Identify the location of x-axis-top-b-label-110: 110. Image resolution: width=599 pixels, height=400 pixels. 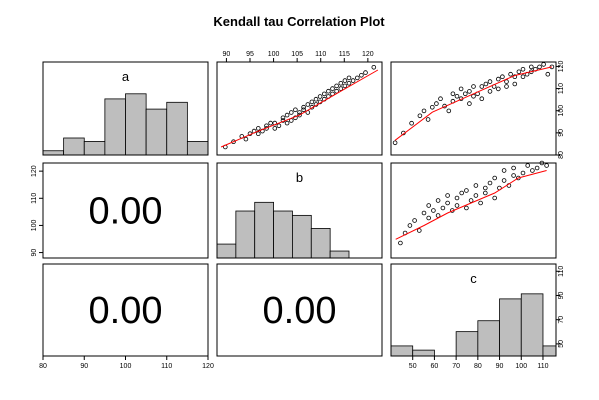
(320, 54).